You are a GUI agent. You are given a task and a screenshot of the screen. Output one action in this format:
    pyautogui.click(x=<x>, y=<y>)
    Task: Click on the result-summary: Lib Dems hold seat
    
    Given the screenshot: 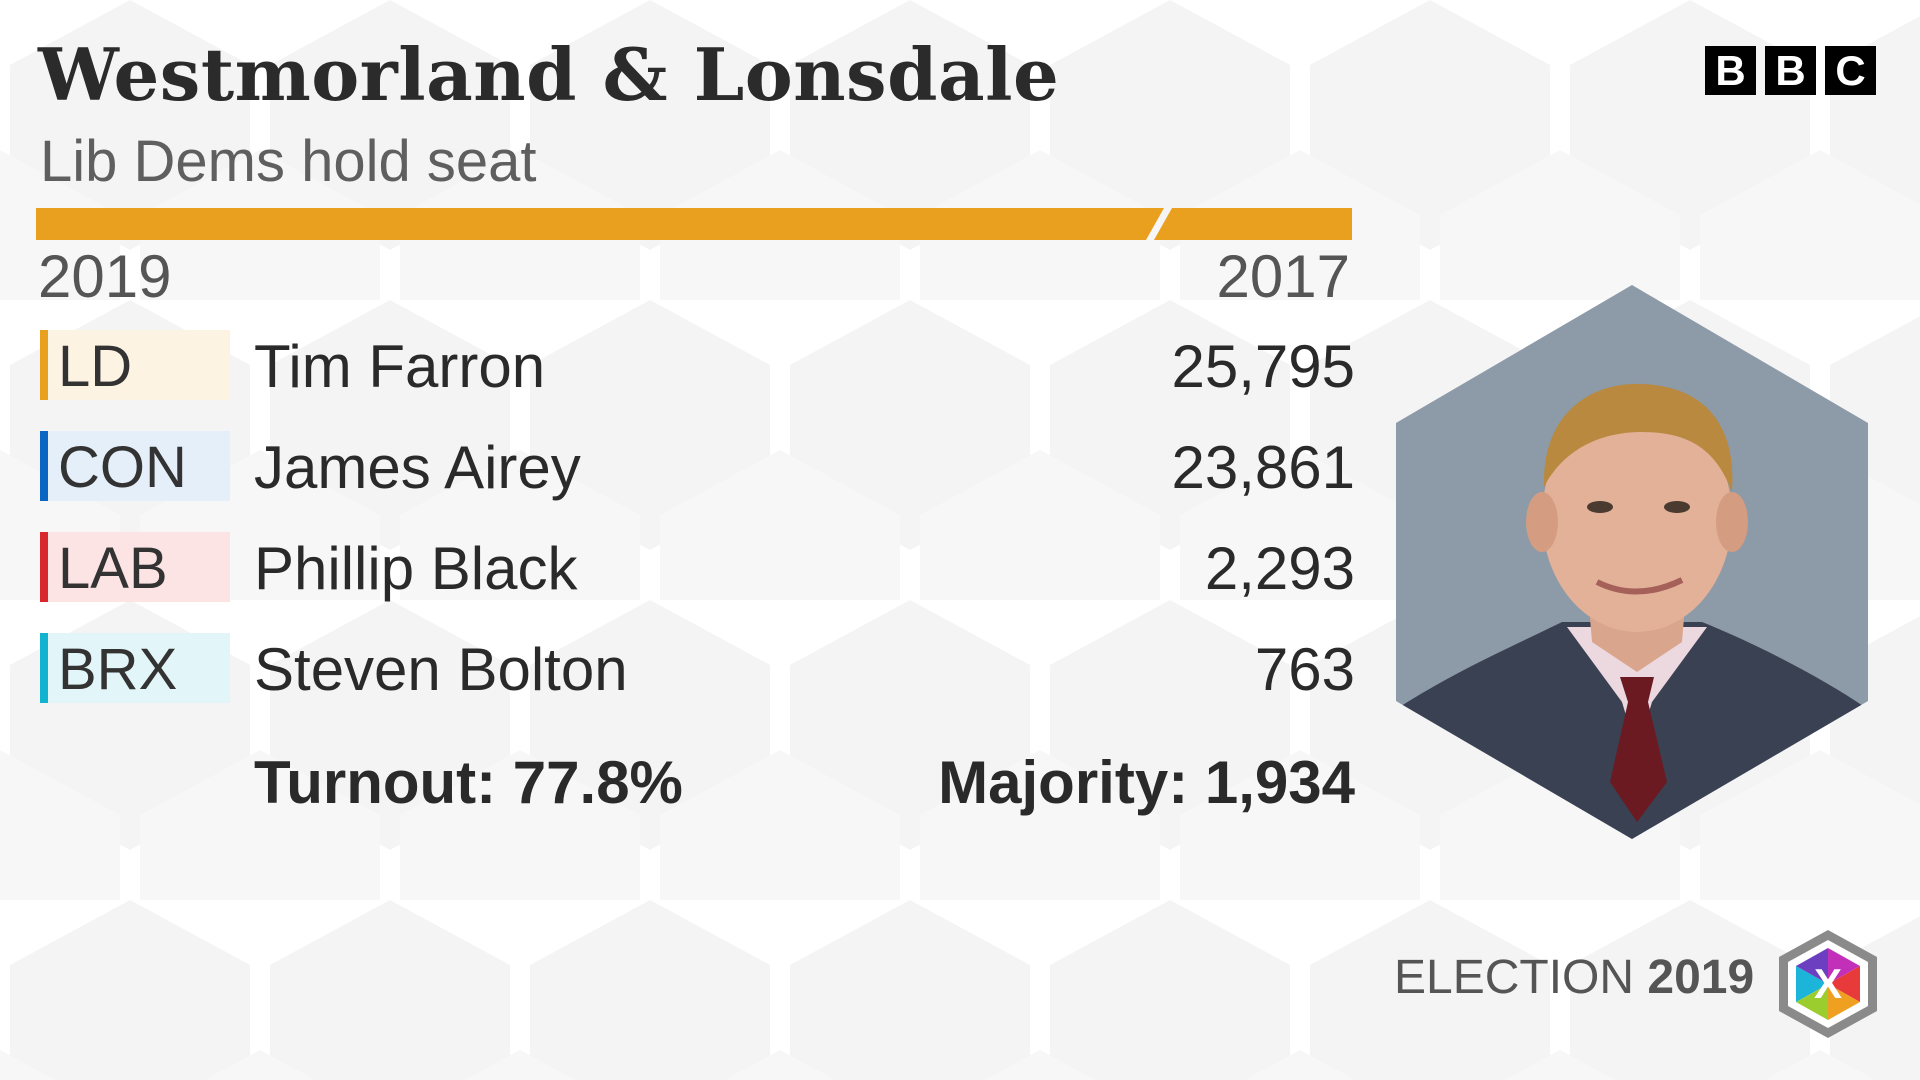 What is the action you would take?
    pyautogui.click(x=288, y=161)
    